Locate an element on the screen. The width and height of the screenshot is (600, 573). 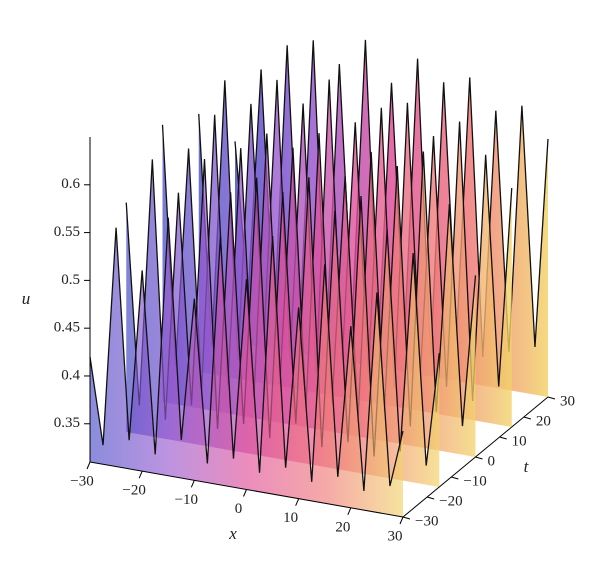
t-axis-title: t is located at coordinates (527, 466).